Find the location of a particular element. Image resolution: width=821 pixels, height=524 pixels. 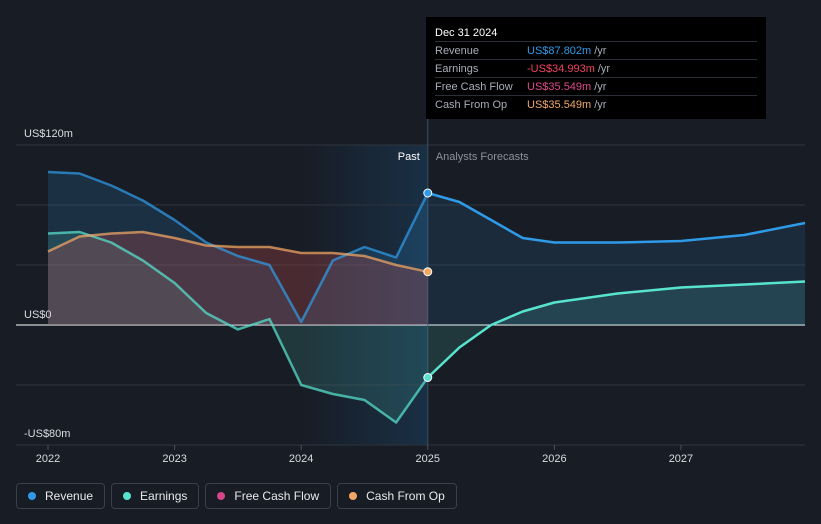

x-tick-label: 2023 is located at coordinates (174, 459).